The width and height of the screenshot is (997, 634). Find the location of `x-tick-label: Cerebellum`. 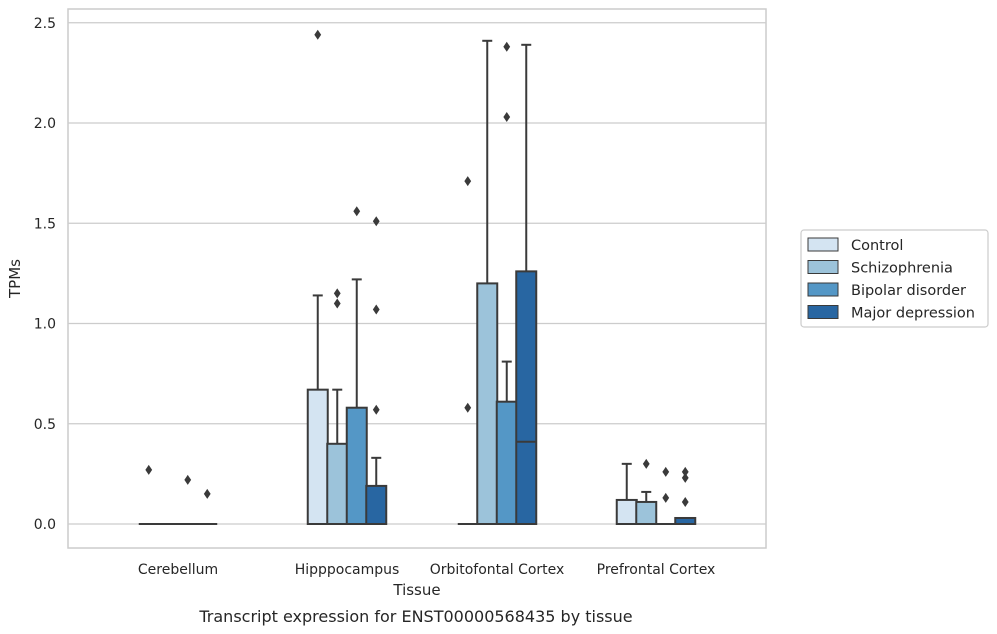

x-tick-label: Cerebellum is located at coordinates (178, 570).